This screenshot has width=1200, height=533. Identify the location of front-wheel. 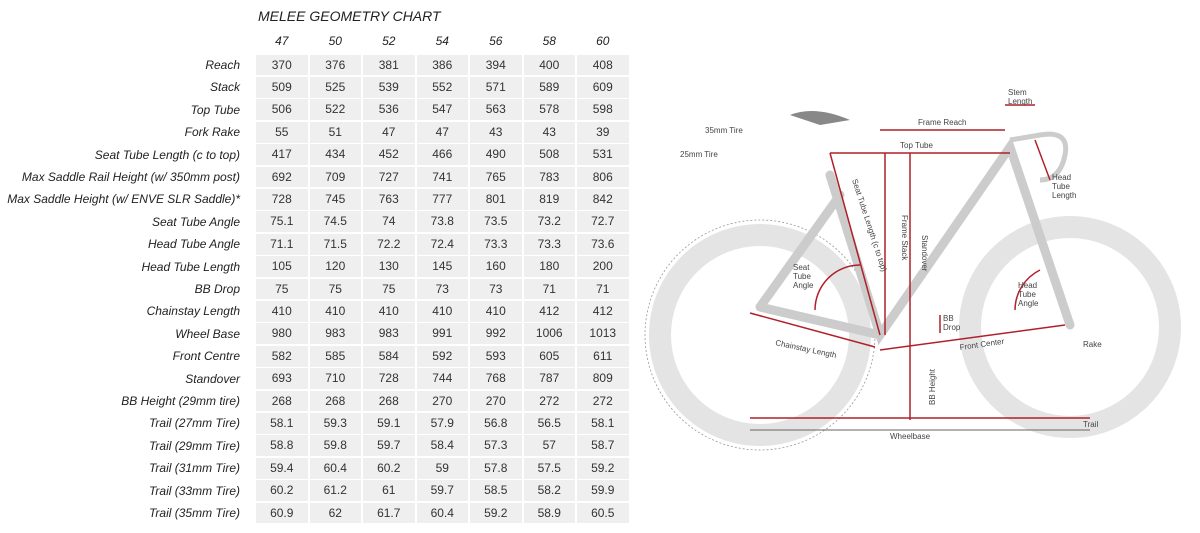
(1070, 327).